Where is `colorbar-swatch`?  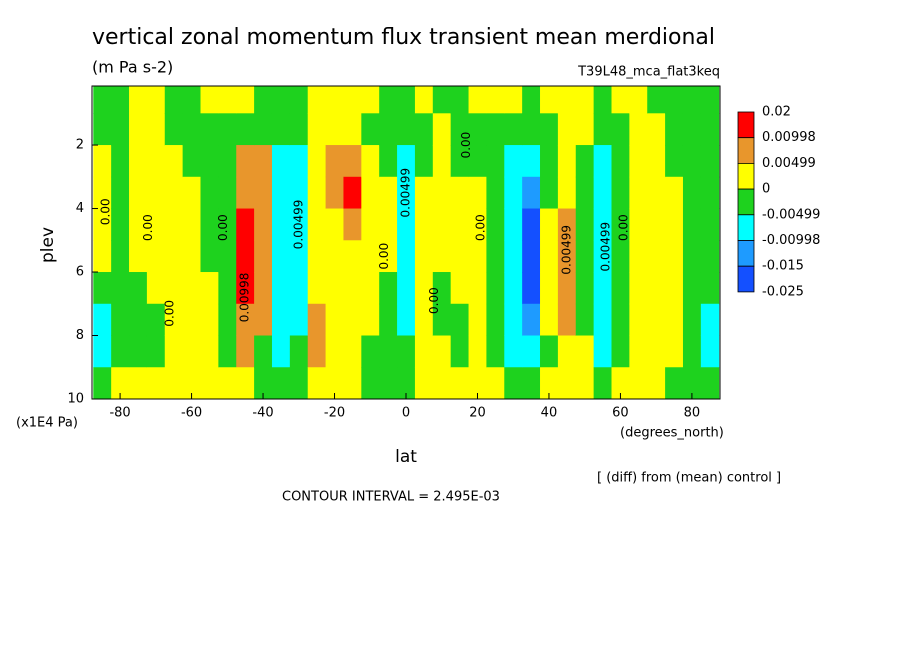
colorbar-swatch is located at coordinates (746, 227).